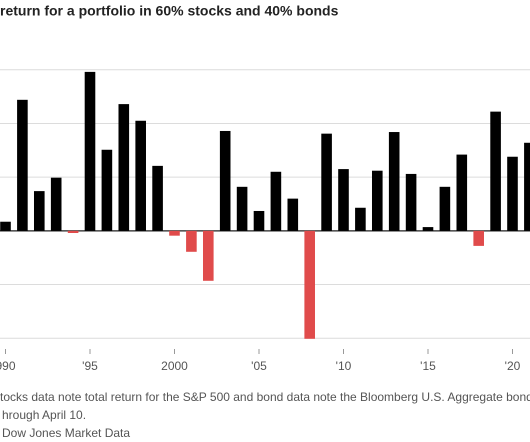 Image resolution: width=530 pixels, height=442 pixels. Describe the element at coordinates (174, 366) in the screenshot. I see `x-tick-label: 2000` at that location.